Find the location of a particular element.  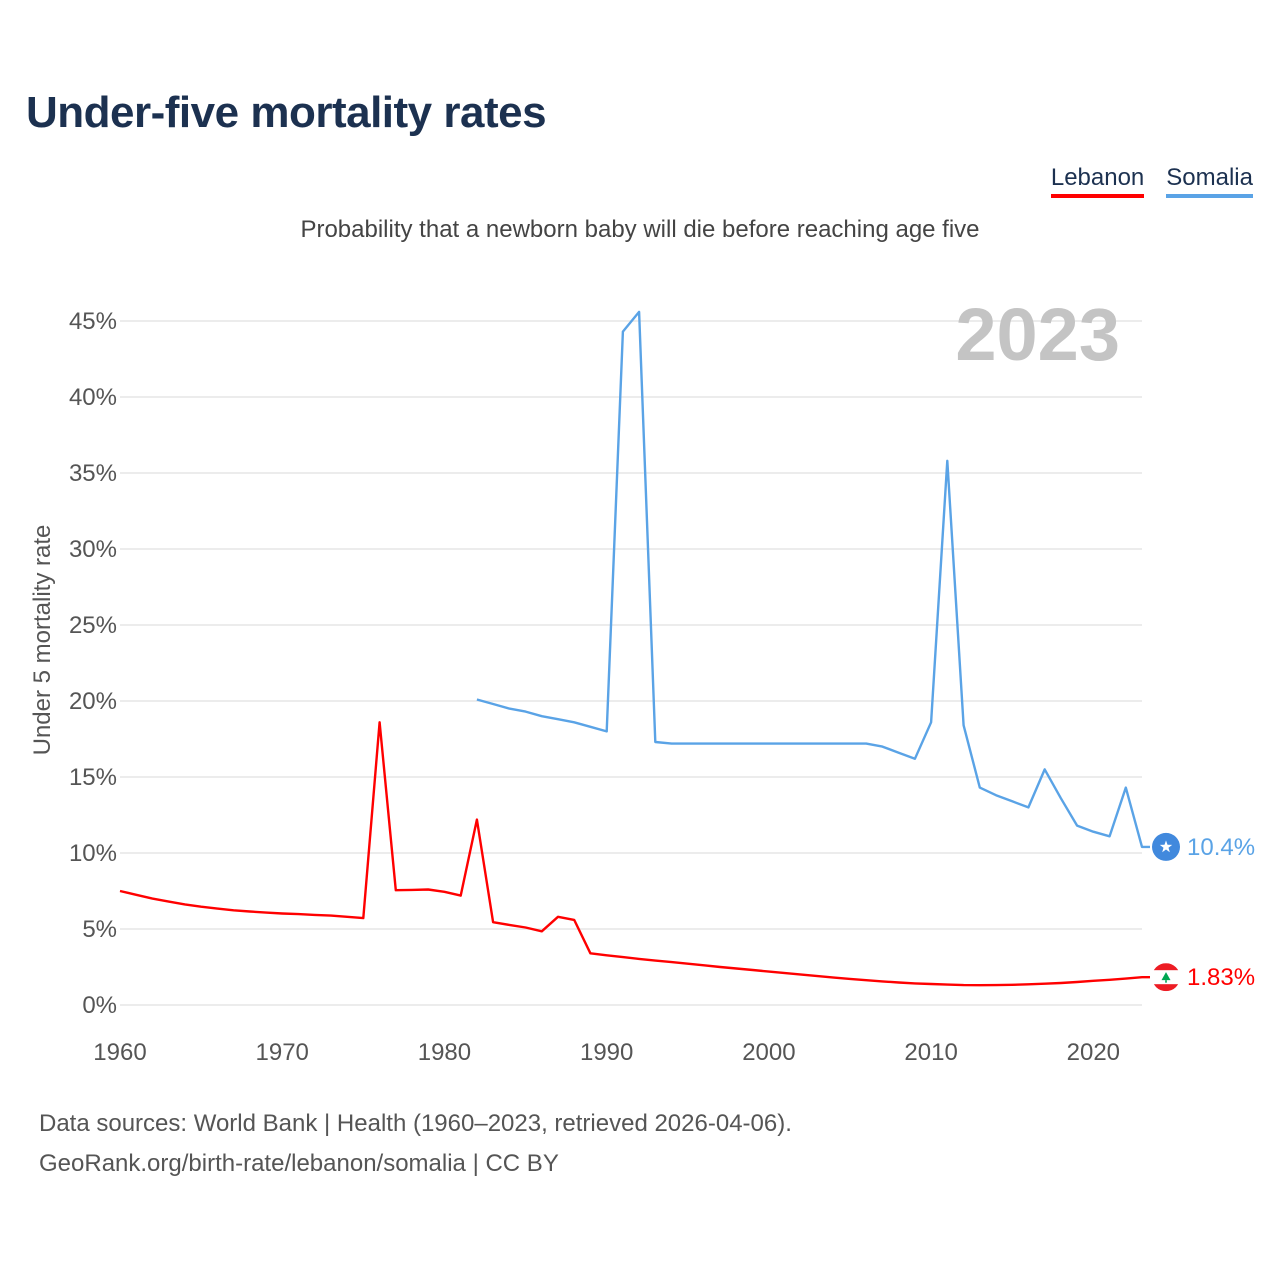

year-label: 2023 is located at coordinates (1037, 334).